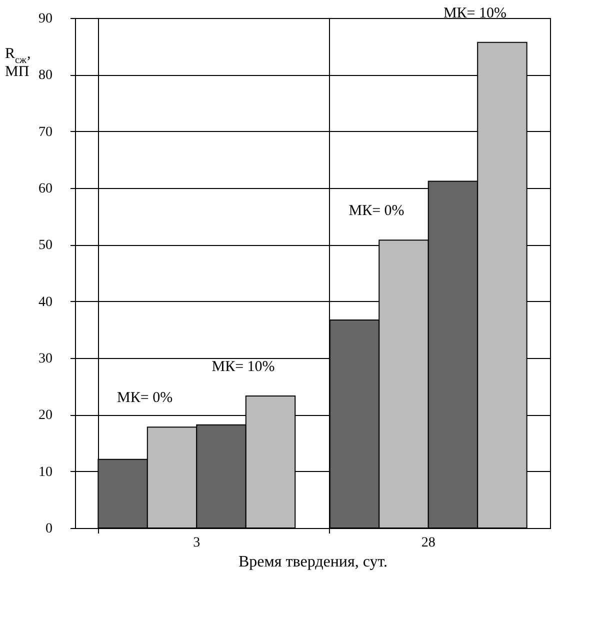 This screenshot has height=621, width=616. Describe the element at coordinates (45, 19) in the screenshot. I see `y-tick-label: 90` at that location.